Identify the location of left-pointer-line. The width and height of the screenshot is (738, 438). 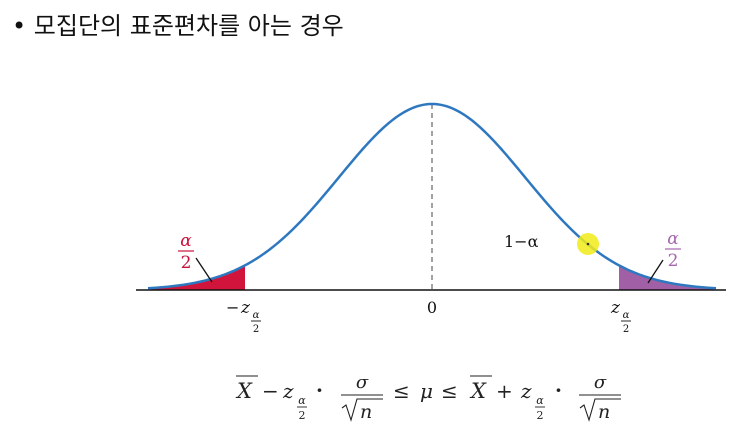
(204, 270).